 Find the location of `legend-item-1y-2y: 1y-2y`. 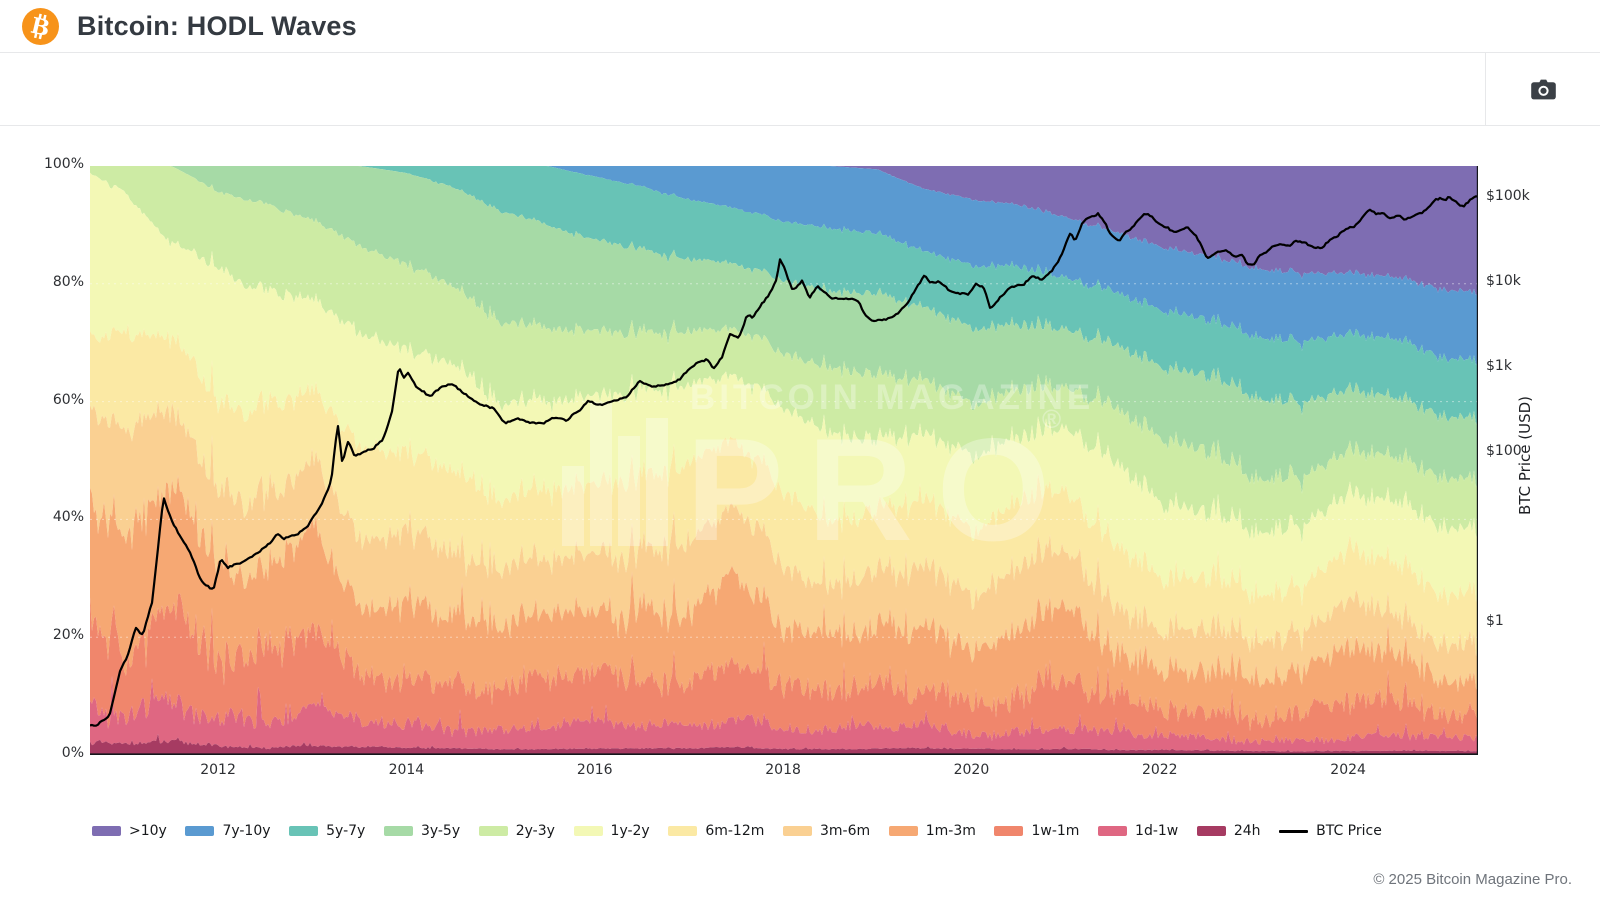

legend-item-1y-2y: 1y-2y is located at coordinates (611, 831).